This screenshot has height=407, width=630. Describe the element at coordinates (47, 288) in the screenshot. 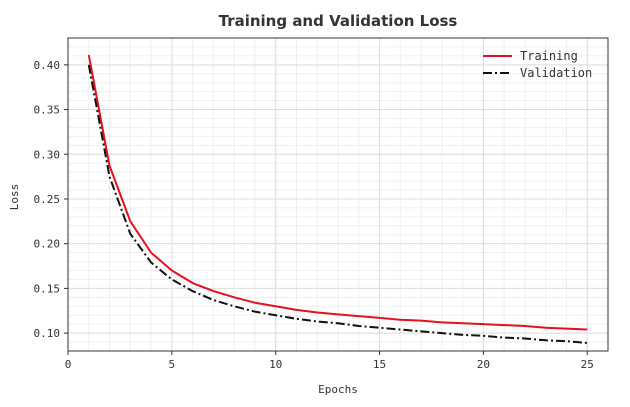

I see `y-tick-label: 0.15` at that location.